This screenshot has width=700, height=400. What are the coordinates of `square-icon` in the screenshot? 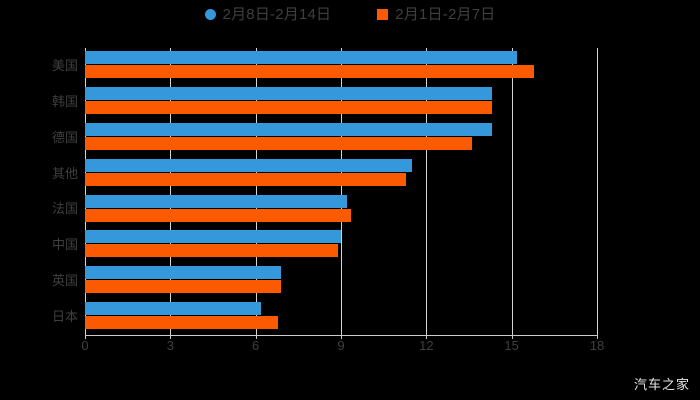 It's located at (383, 14).